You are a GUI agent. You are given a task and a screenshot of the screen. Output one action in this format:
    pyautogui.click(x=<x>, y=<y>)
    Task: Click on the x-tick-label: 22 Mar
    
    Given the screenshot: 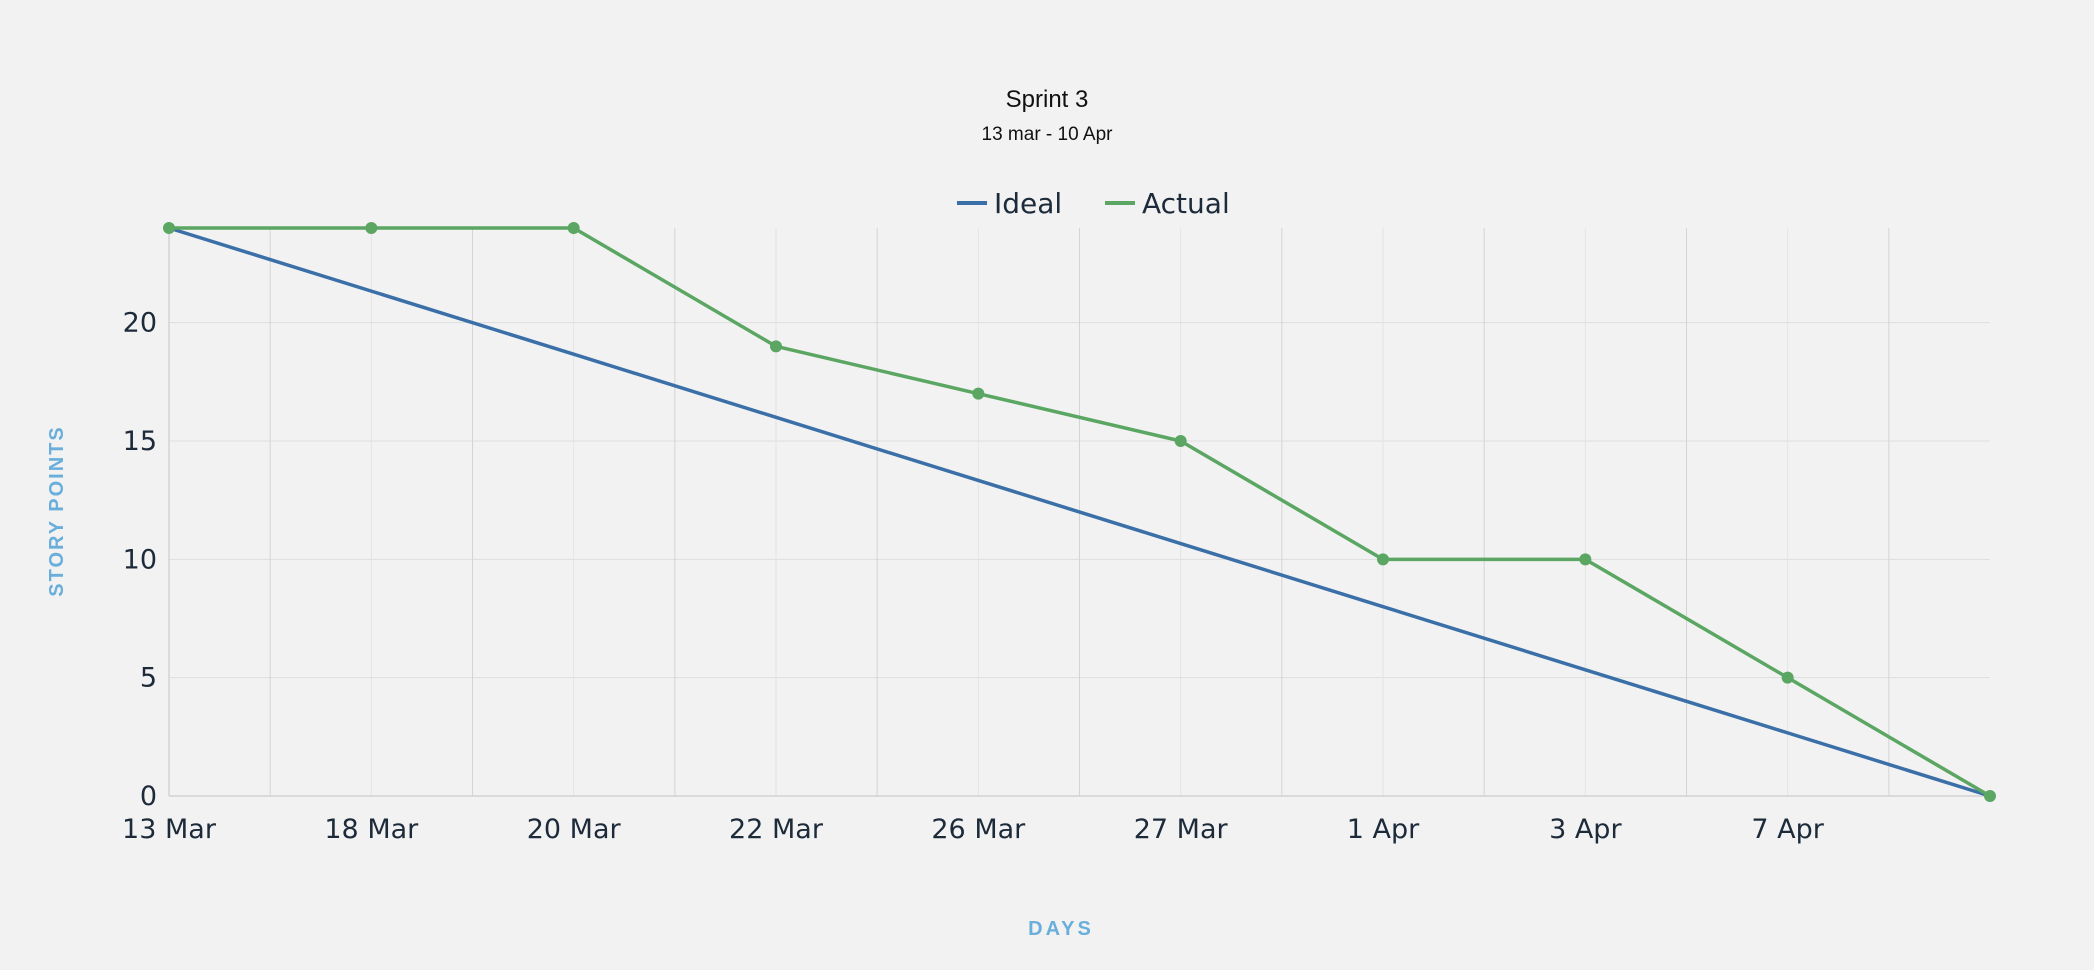 What is the action you would take?
    pyautogui.click(x=776, y=829)
    